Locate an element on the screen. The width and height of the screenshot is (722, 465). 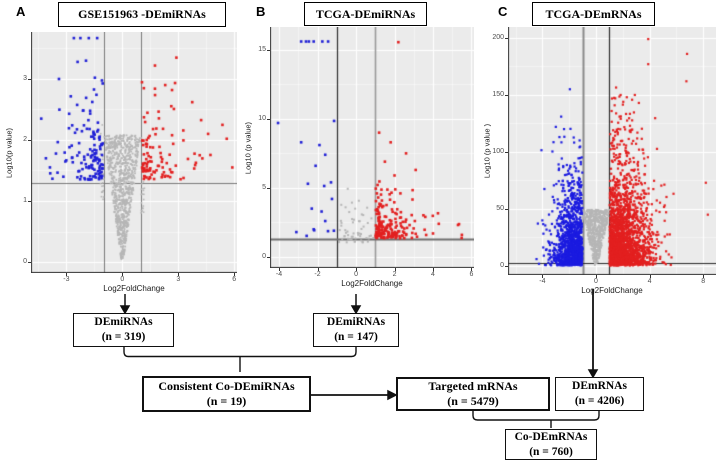
y-tick-label-a: 3 is located at coordinates (25, 78).